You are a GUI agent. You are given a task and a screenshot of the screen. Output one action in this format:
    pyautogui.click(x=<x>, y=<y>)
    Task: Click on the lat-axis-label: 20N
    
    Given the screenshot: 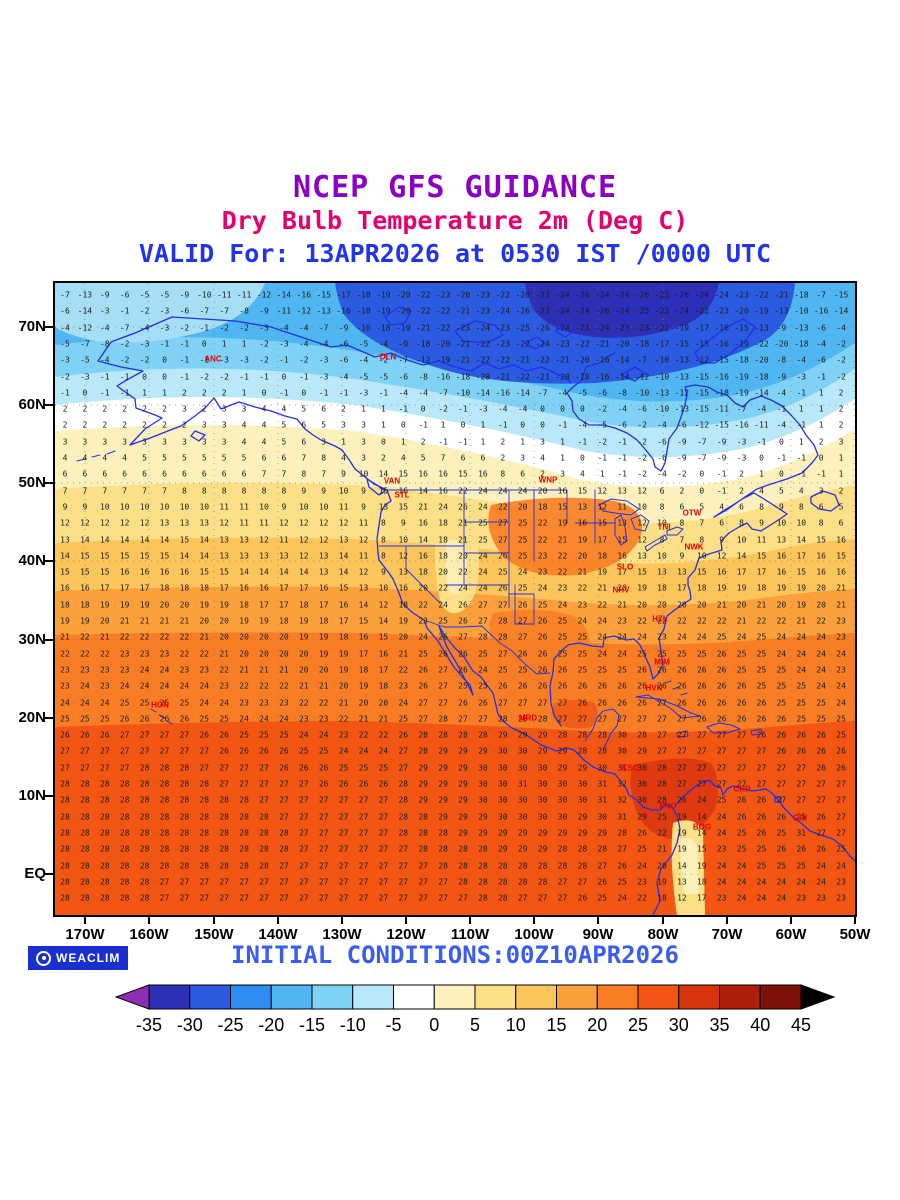 What is the action you would take?
    pyautogui.click(x=24, y=717)
    